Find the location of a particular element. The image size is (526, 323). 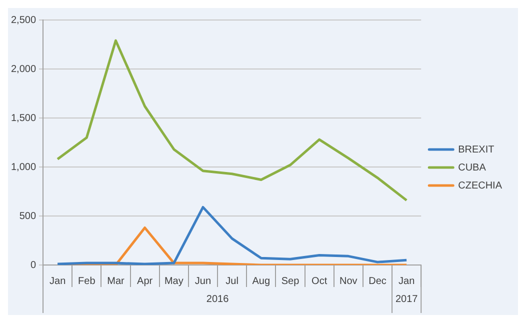

x-tick-label: Dec is located at coordinates (377, 281).